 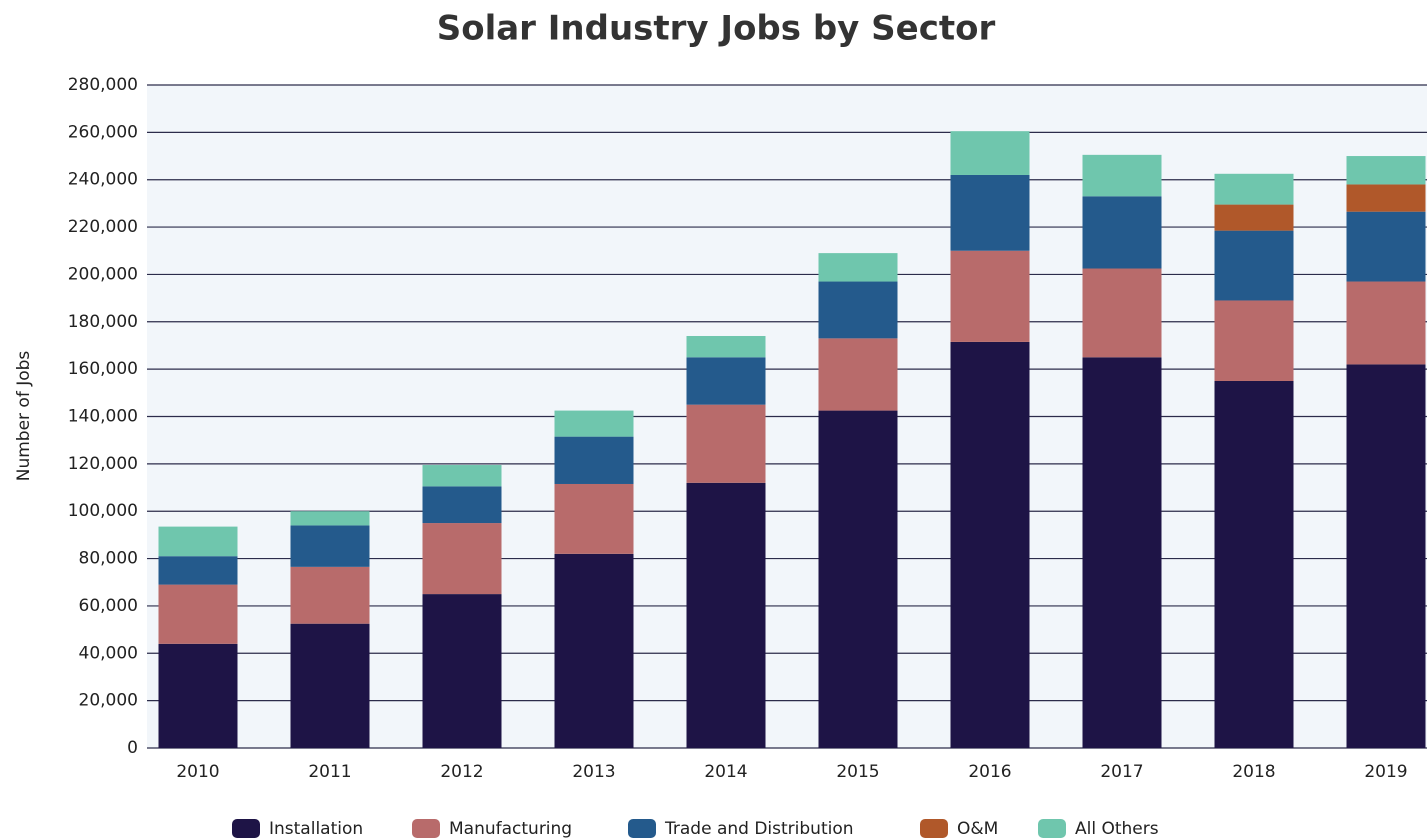 I want to click on x-tick-label: 2014, so click(x=725, y=772).